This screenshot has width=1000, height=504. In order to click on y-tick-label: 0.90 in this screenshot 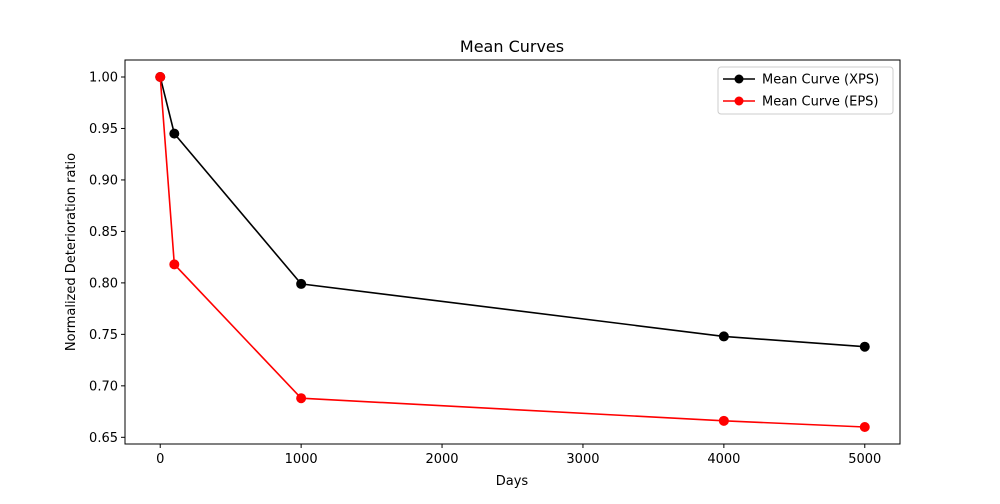, I will do `click(103, 180)`.